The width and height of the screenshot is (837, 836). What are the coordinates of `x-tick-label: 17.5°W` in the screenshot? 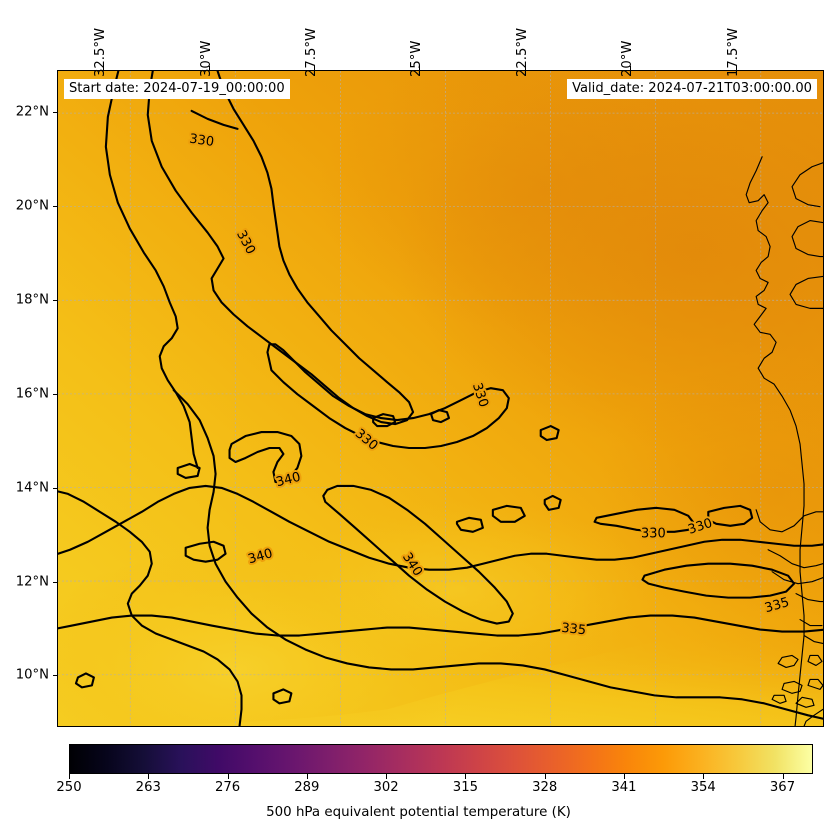 It's located at (733, 52).